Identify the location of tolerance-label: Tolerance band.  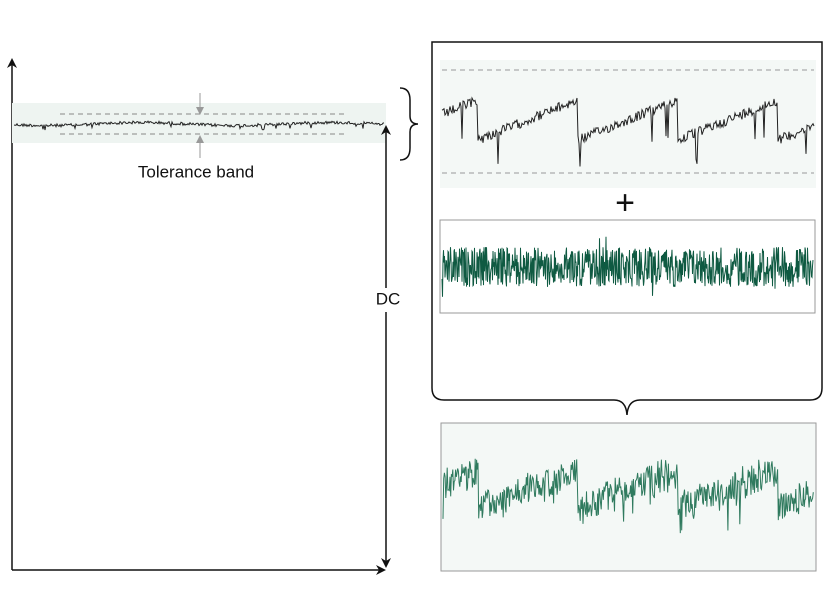
(196, 171).